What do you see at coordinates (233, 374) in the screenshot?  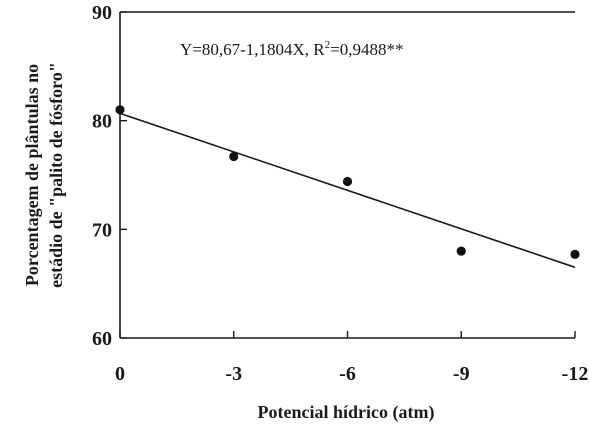 I see `x-tick-label: -3` at bounding box center [233, 374].